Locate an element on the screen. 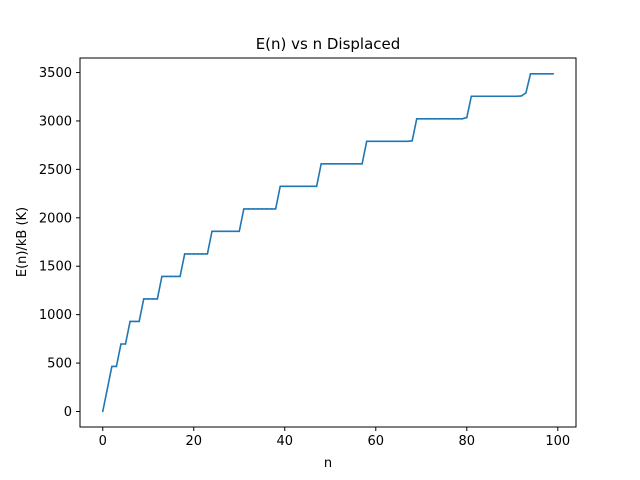  y-tick-label: 1500 is located at coordinates (55, 267).